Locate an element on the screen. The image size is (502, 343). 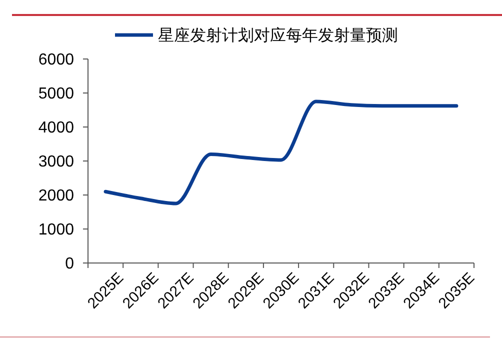
y-tick-label: 3000 is located at coordinates (56, 162).